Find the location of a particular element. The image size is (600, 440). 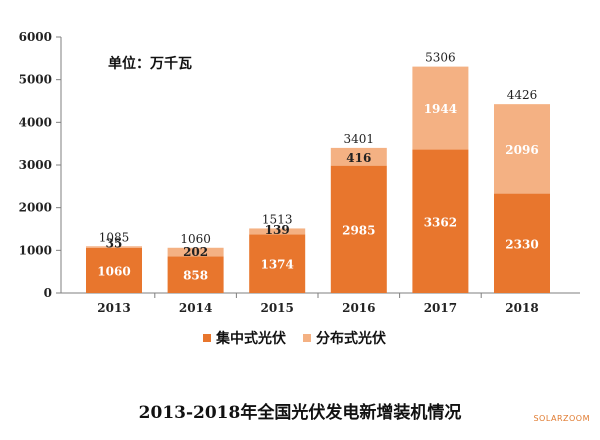

total-label-2018: 4426 is located at coordinates (522, 95).